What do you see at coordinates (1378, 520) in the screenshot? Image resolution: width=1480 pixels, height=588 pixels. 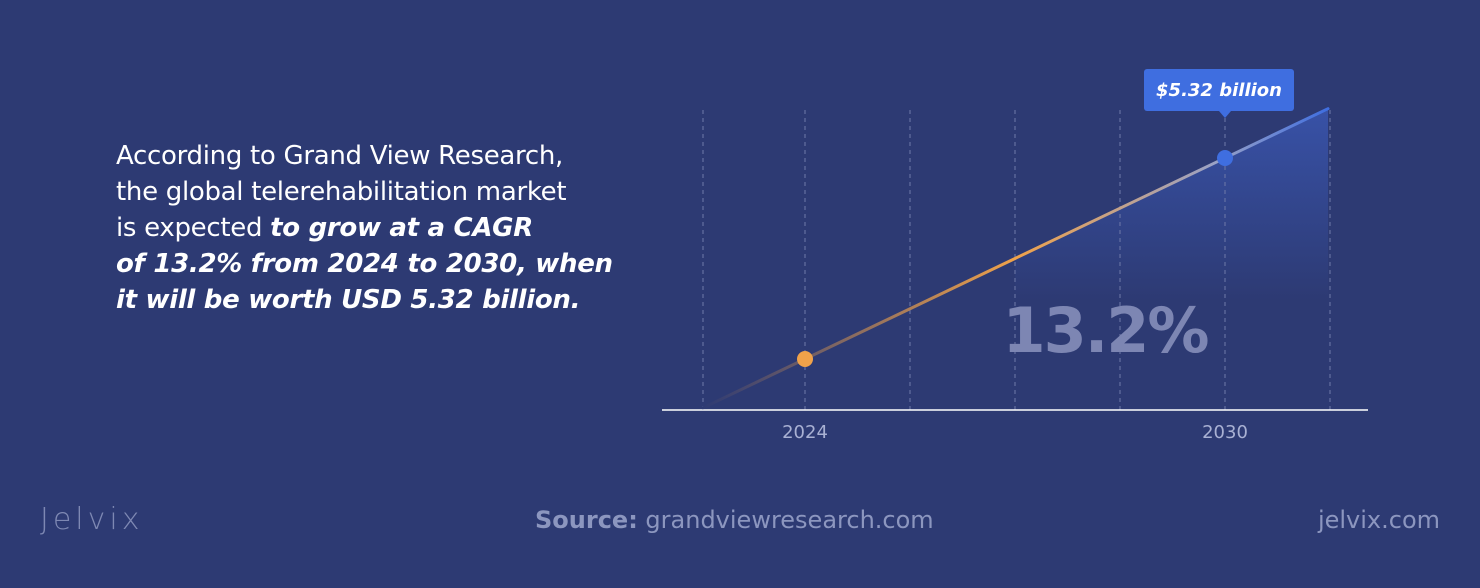 I see `site-url: jelvix.com` at bounding box center [1378, 520].